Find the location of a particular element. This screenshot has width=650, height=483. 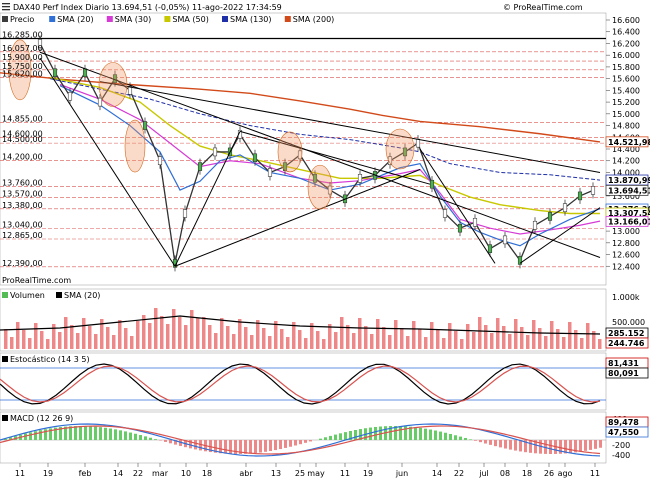

highlight-ellipse is located at coordinates (290, 152).